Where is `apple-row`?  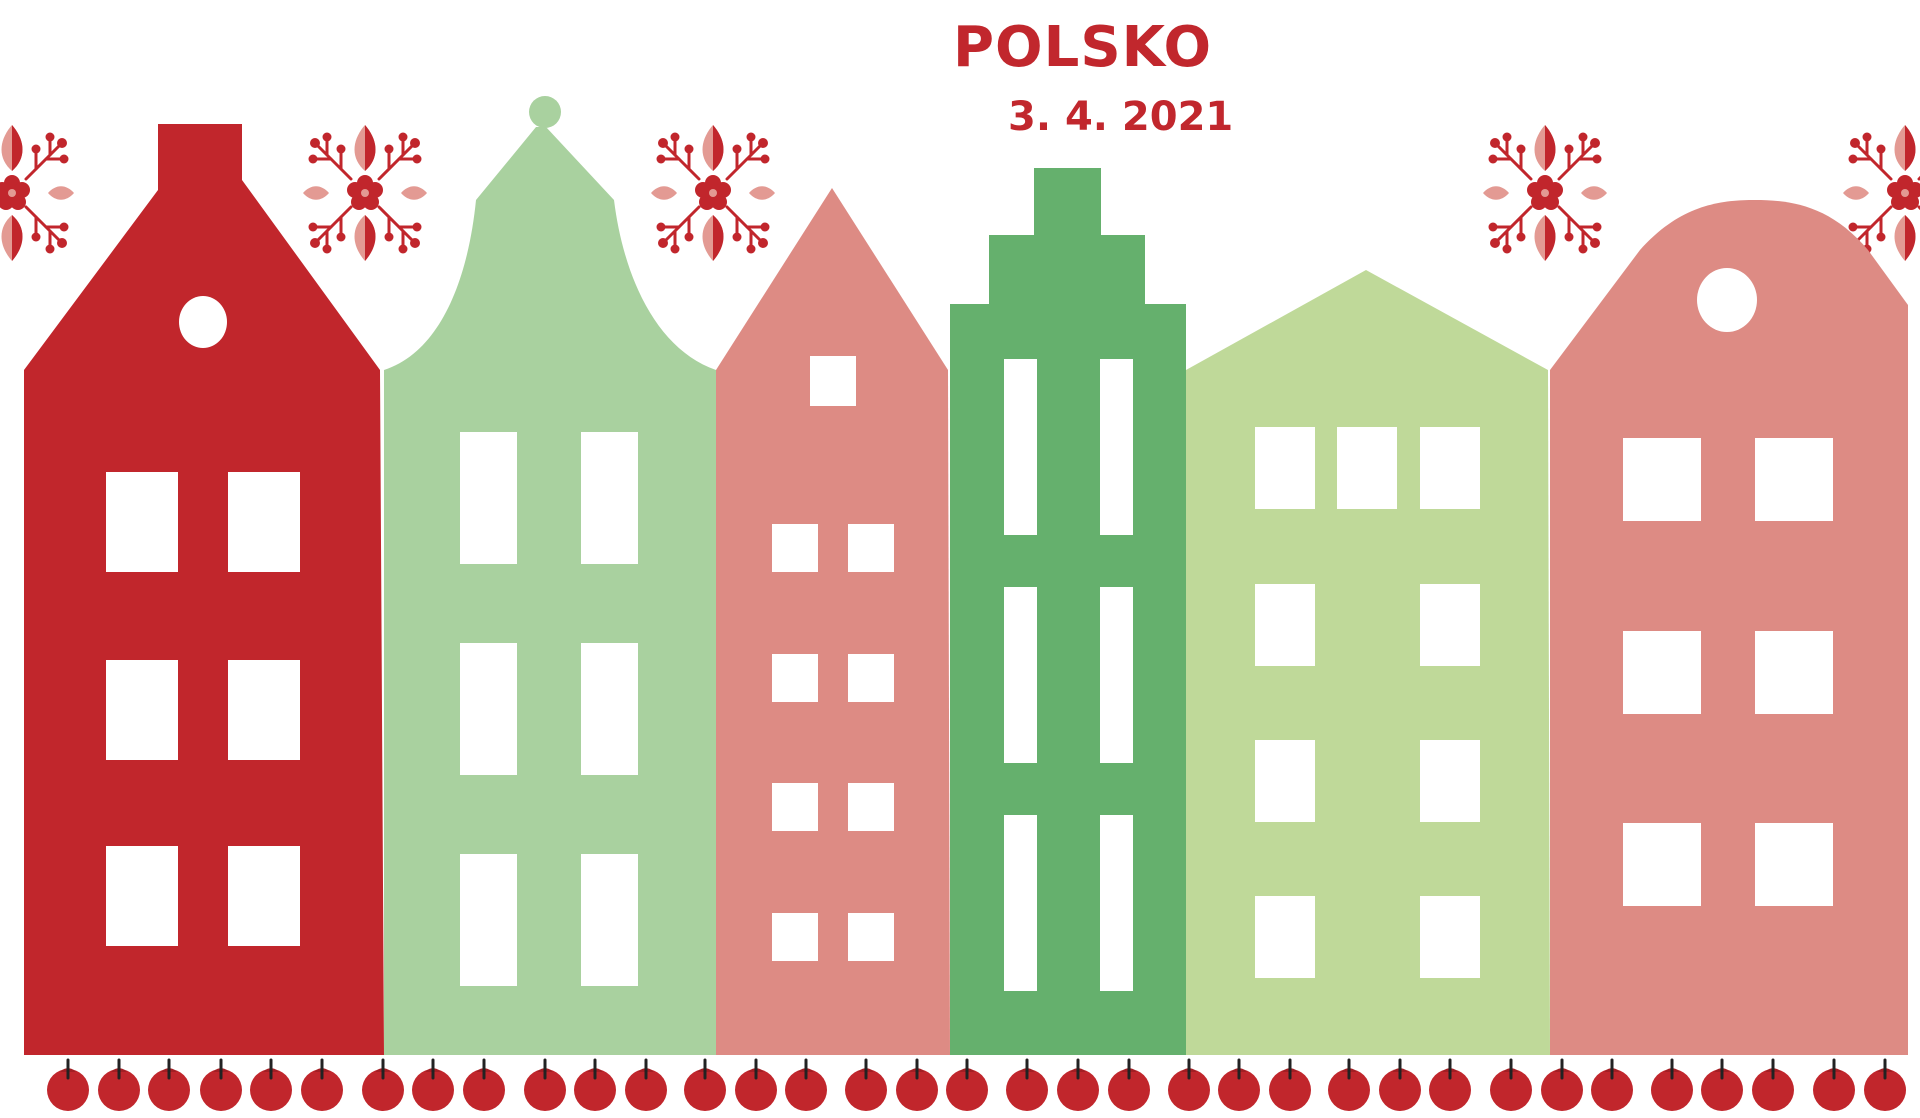 apple-row is located at coordinates (976, 1085).